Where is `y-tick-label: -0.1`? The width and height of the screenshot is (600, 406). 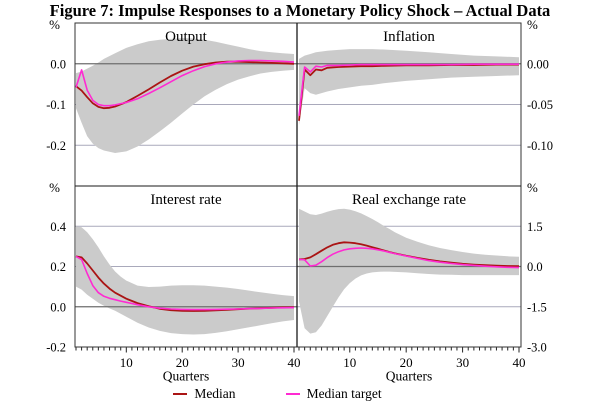
y-tick-label: -0.1 is located at coordinates (56, 105).